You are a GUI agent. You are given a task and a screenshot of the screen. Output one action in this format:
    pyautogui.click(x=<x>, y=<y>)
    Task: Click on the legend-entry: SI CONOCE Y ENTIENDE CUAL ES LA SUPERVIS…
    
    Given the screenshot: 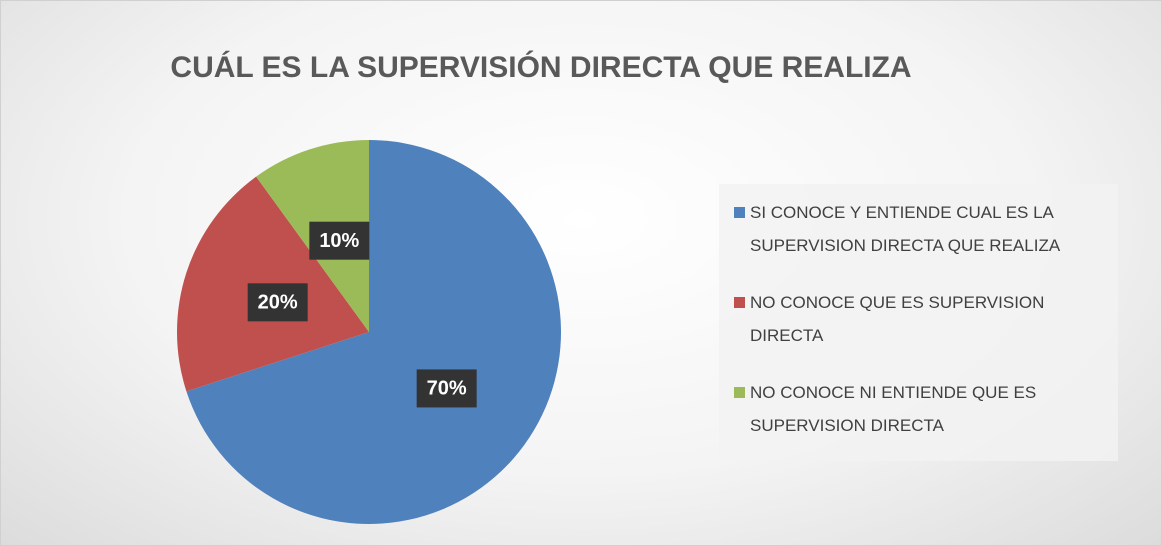 What is the action you would take?
    pyautogui.click(x=921, y=229)
    